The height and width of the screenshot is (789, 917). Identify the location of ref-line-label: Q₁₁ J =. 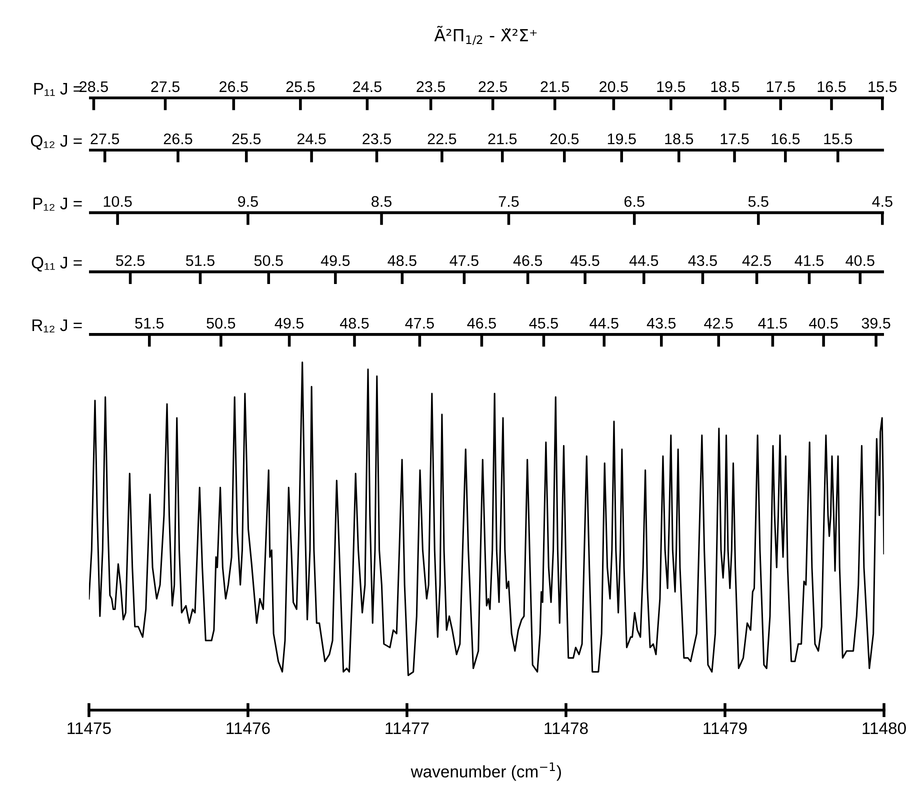
(57, 264).